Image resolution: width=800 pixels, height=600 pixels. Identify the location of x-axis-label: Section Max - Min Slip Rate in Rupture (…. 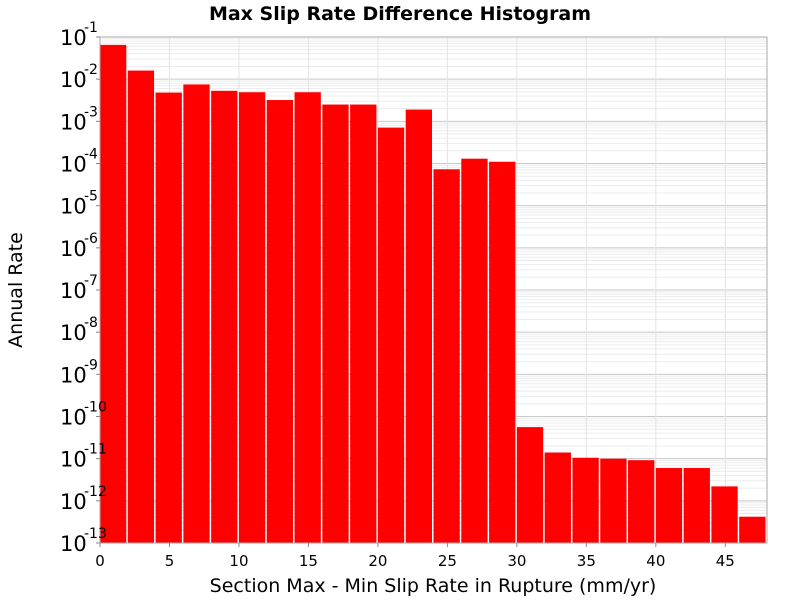
(433, 586).